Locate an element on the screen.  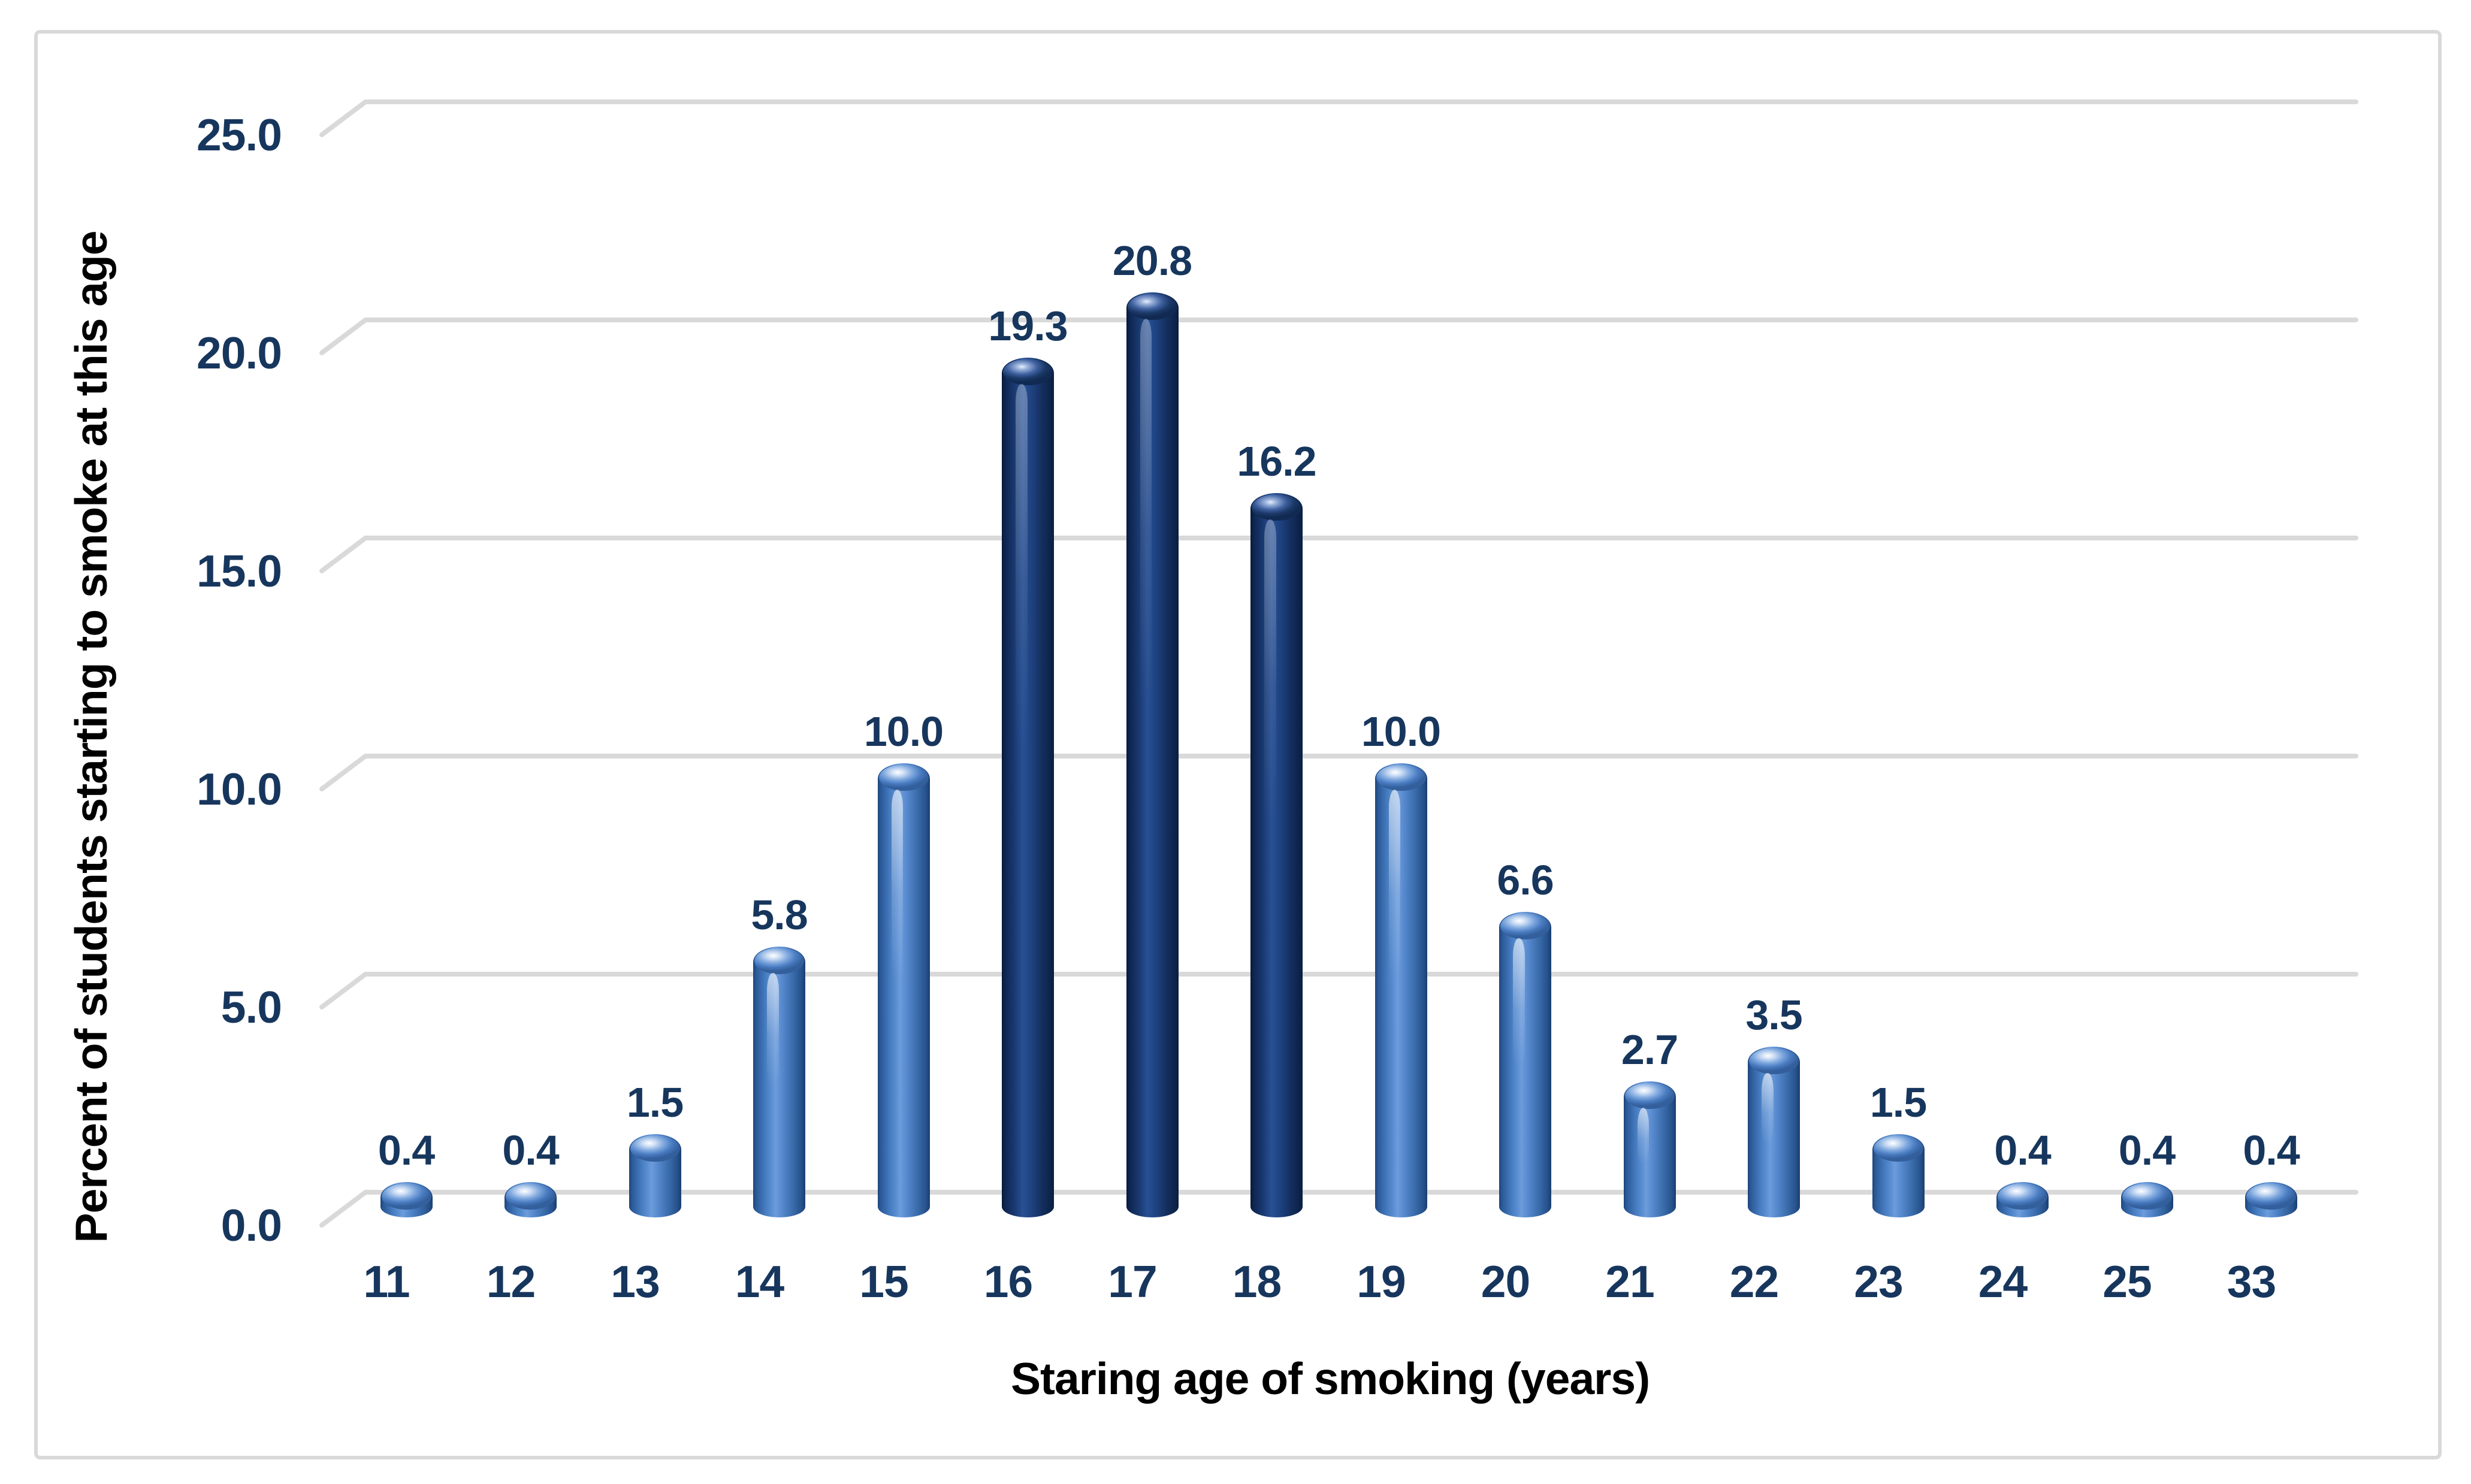
y-tick-25.0: 25.0 is located at coordinates (239, 135).